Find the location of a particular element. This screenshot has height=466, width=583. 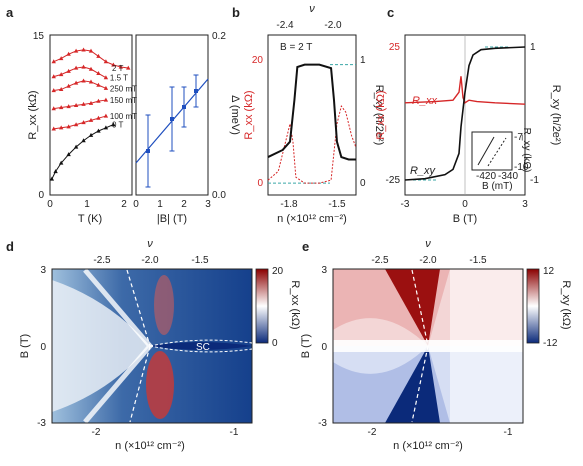

e-blue-wedge is located at coordinates (412, 384).